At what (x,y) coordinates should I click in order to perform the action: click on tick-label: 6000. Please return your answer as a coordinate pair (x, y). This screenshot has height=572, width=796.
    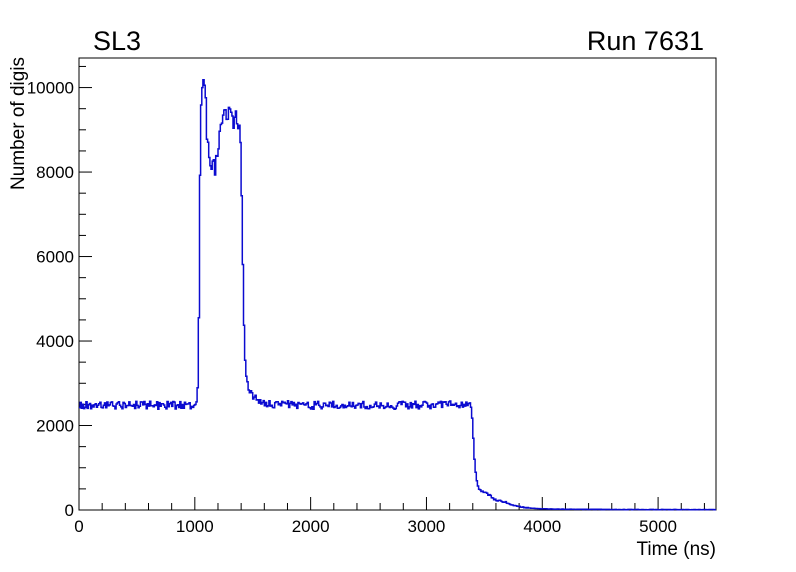
    Looking at the image, I should click on (55, 257).